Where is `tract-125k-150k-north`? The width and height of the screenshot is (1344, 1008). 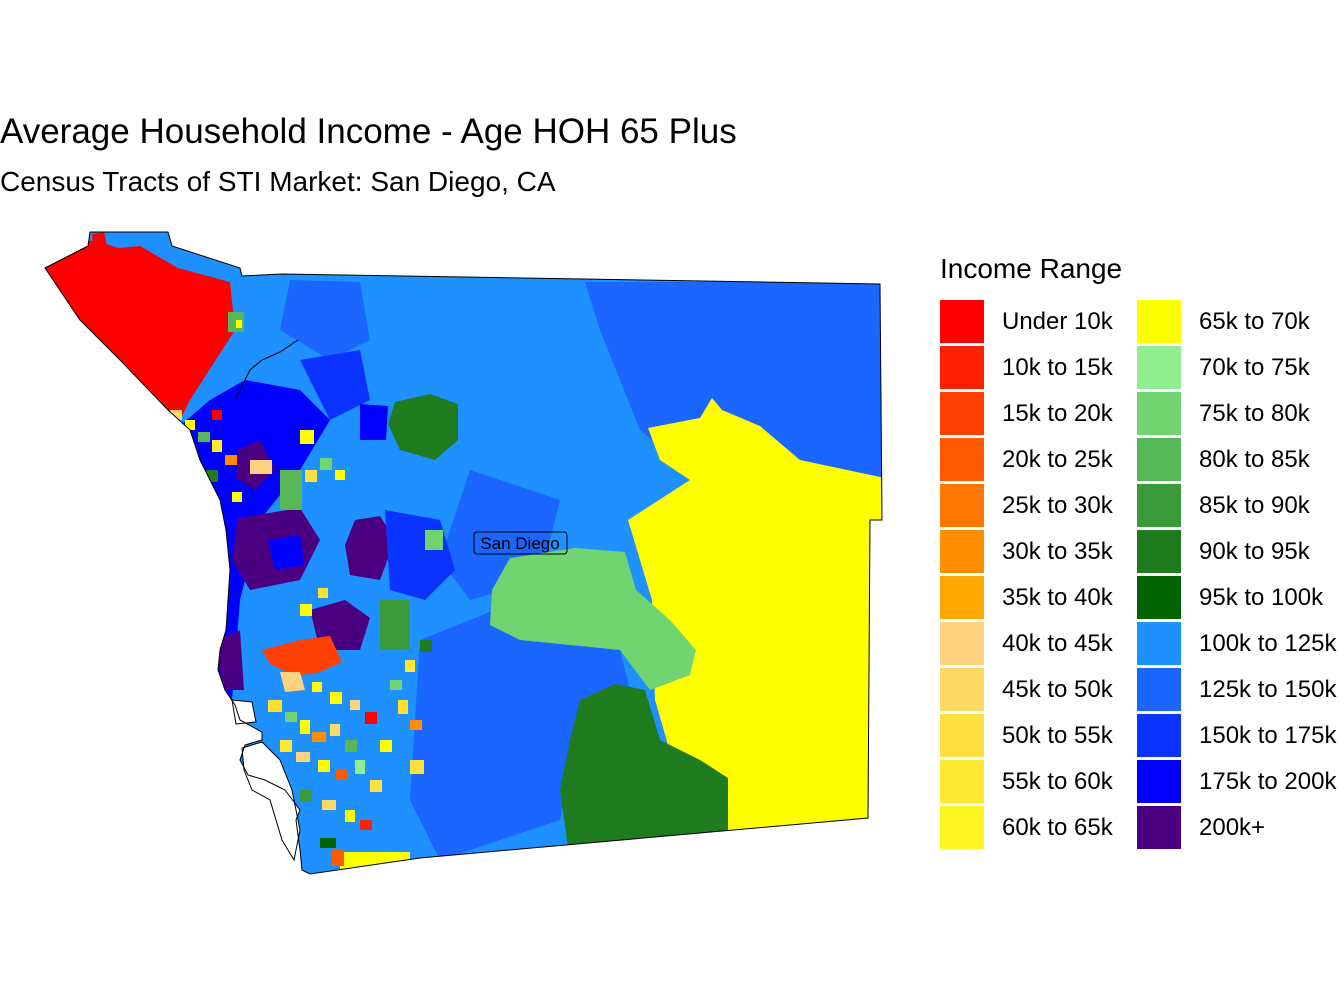
tract-125k-150k-north is located at coordinates (325, 320).